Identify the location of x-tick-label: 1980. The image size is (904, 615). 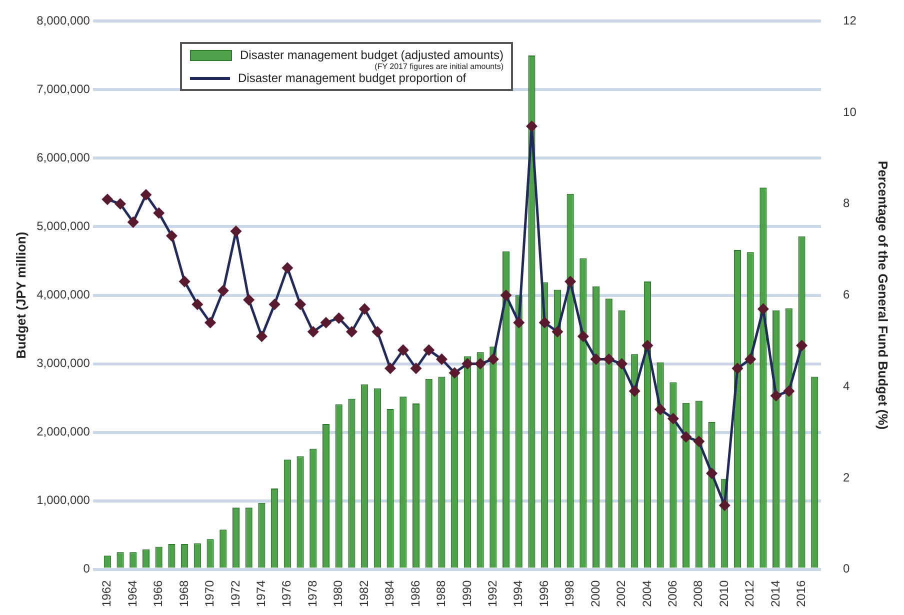
(338, 594).